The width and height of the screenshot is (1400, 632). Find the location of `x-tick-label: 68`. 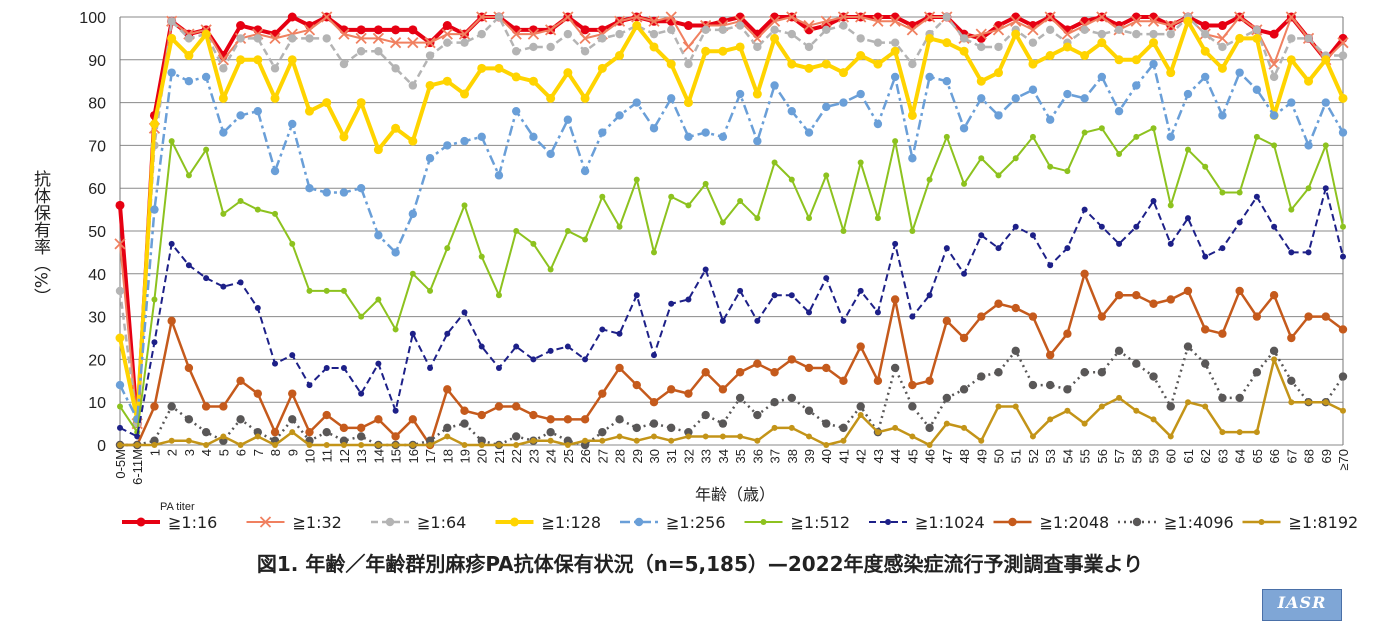

x-tick-label: 68 is located at coordinates (1309, 456).